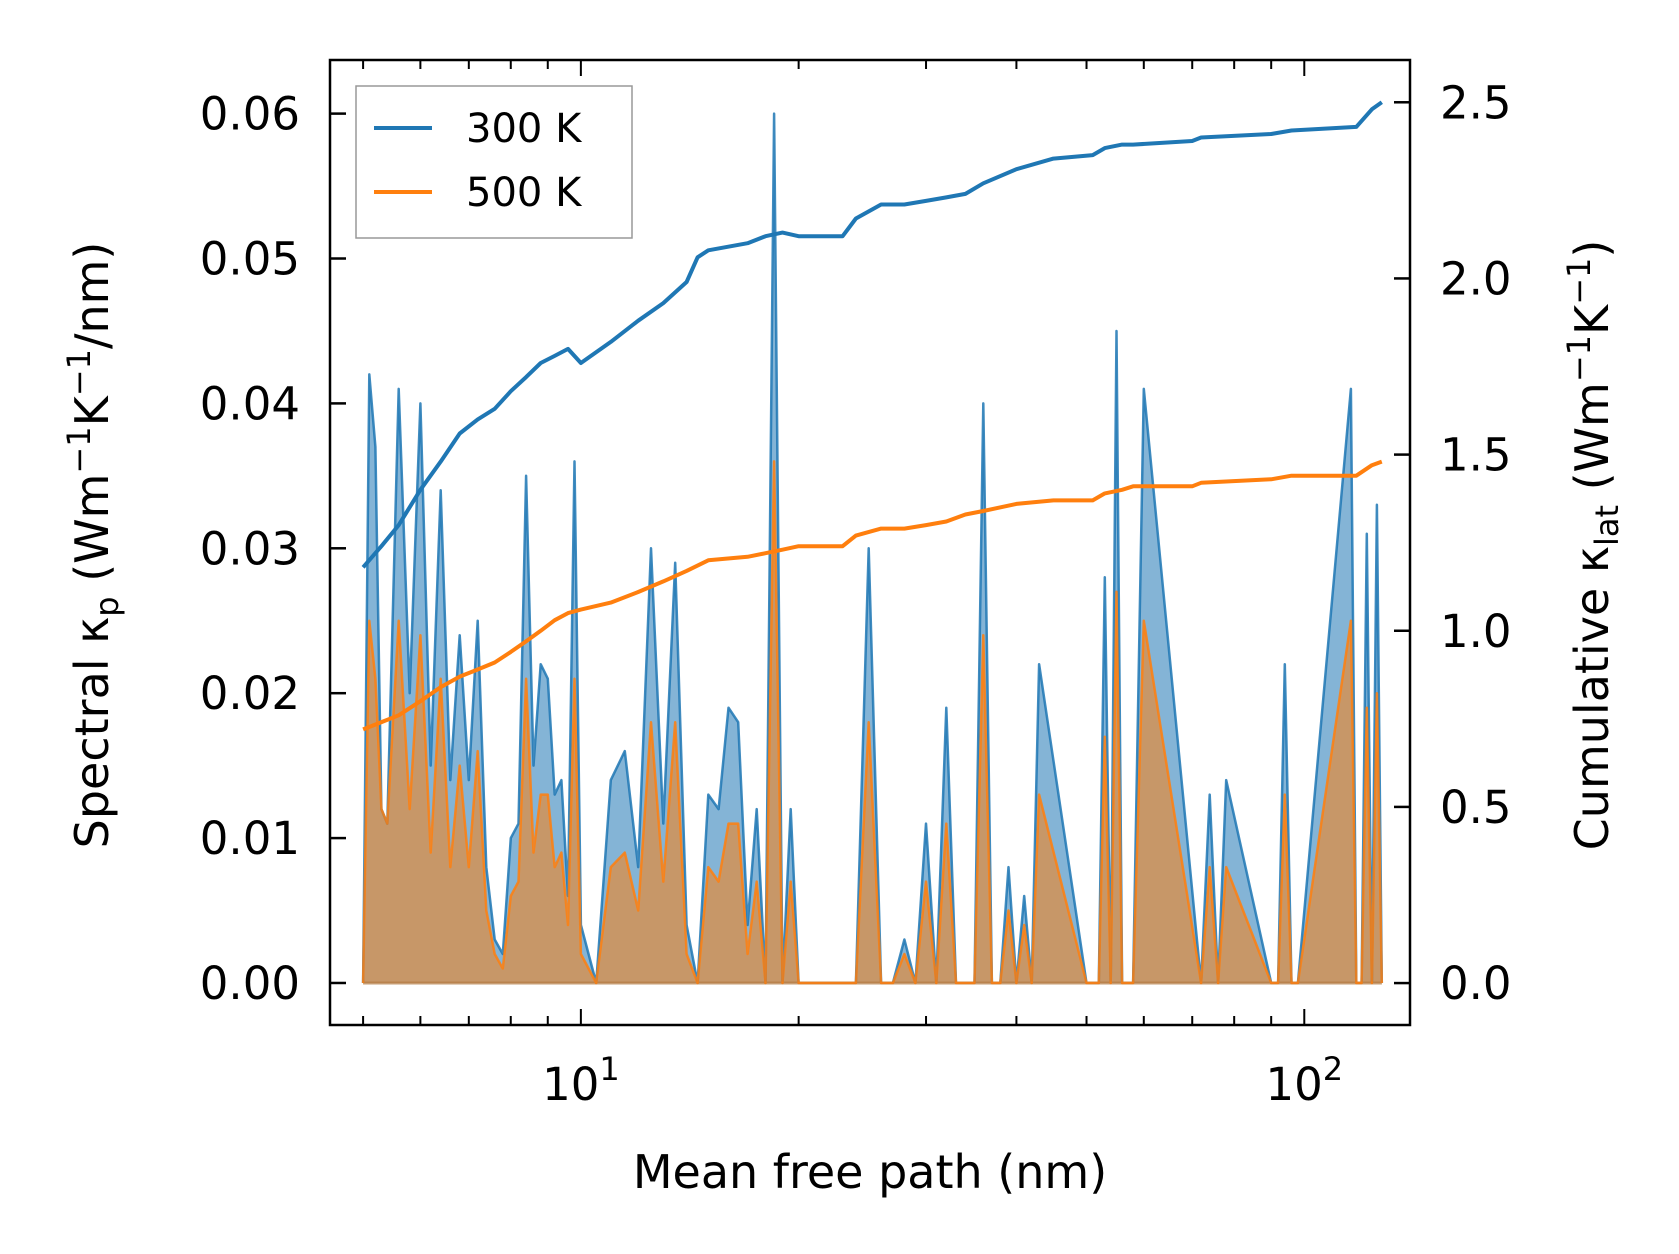 The width and height of the screenshot is (1679, 1254). I want to click on y2-axis-title-sub: lat, so click(1607, 525).